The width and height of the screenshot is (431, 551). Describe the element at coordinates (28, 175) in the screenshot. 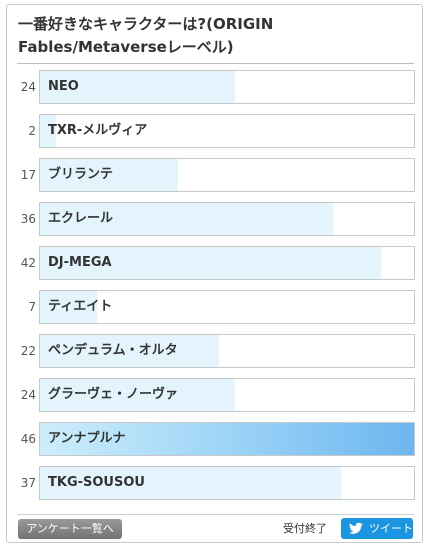

I see `vote-count: 17` at that location.